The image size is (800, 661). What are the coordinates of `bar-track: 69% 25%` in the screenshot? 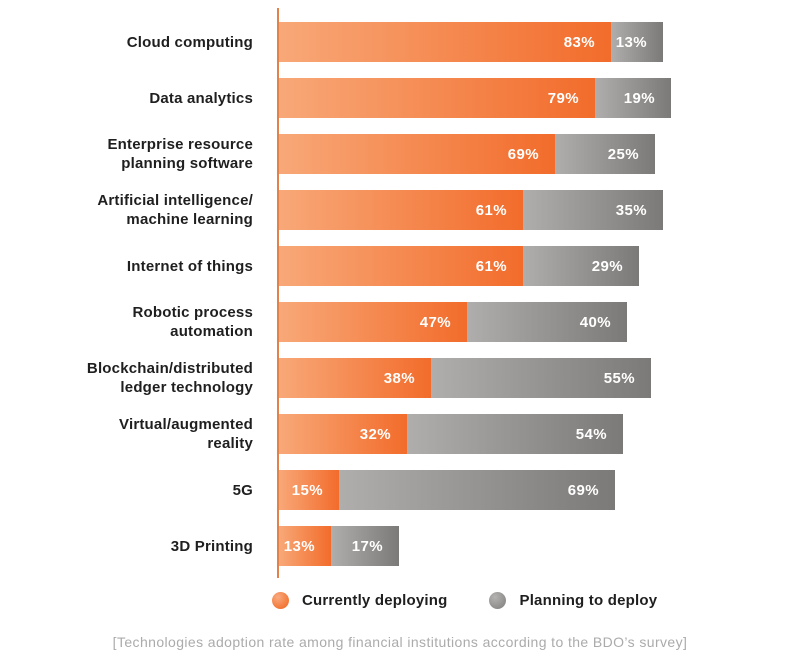 It's located at (467, 154).